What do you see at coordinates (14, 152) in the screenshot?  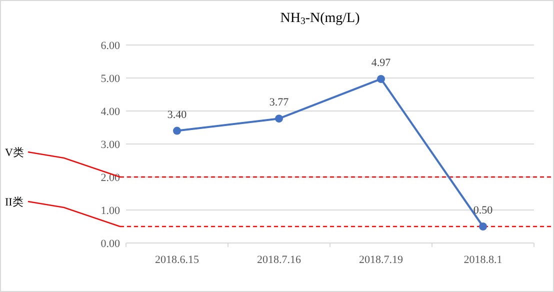 I see `ref-line-label: V类` at bounding box center [14, 152].